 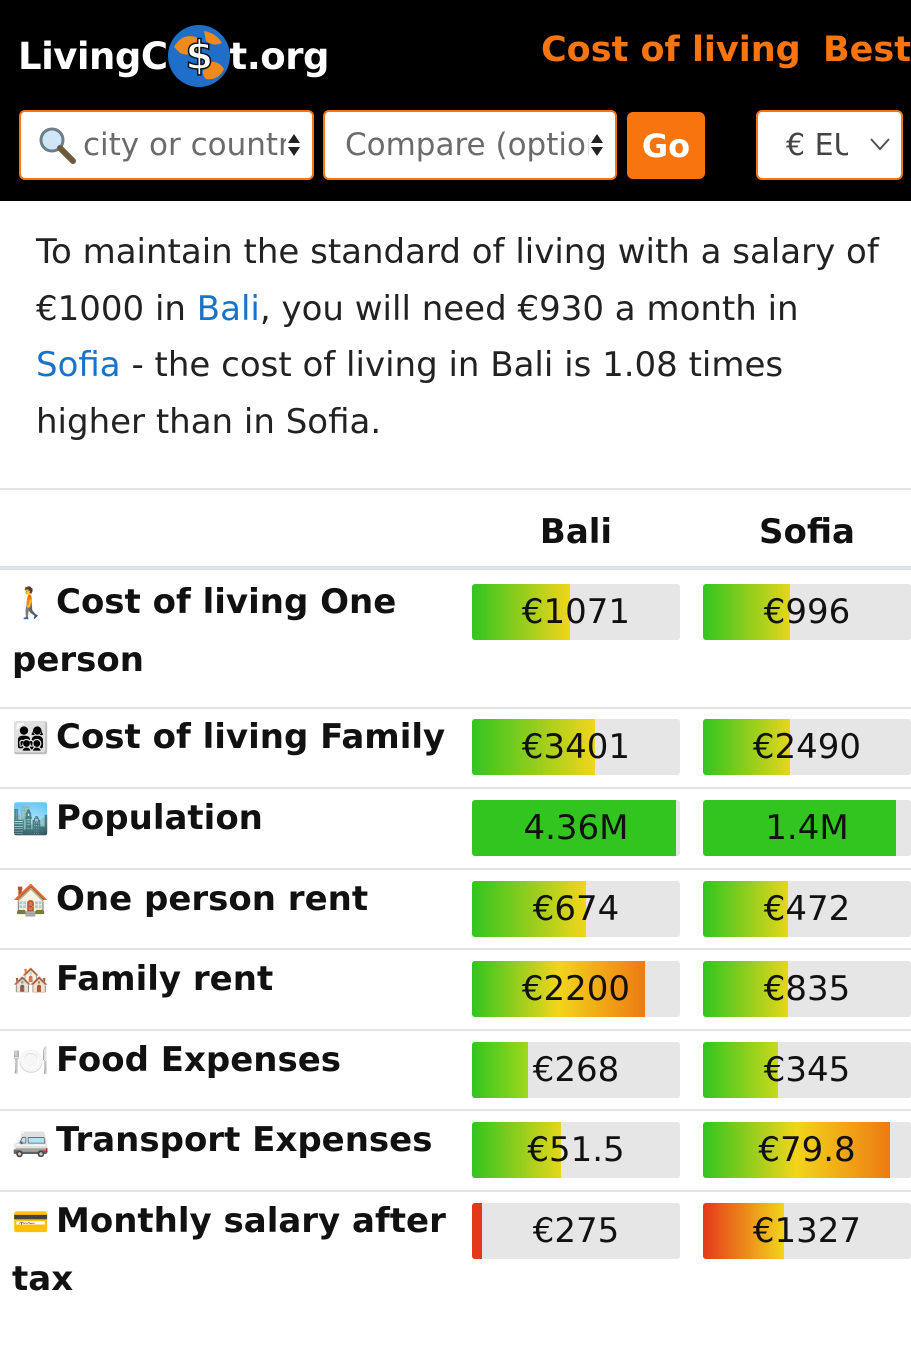 I want to click on nav-best: Best, so click(x=867, y=50).